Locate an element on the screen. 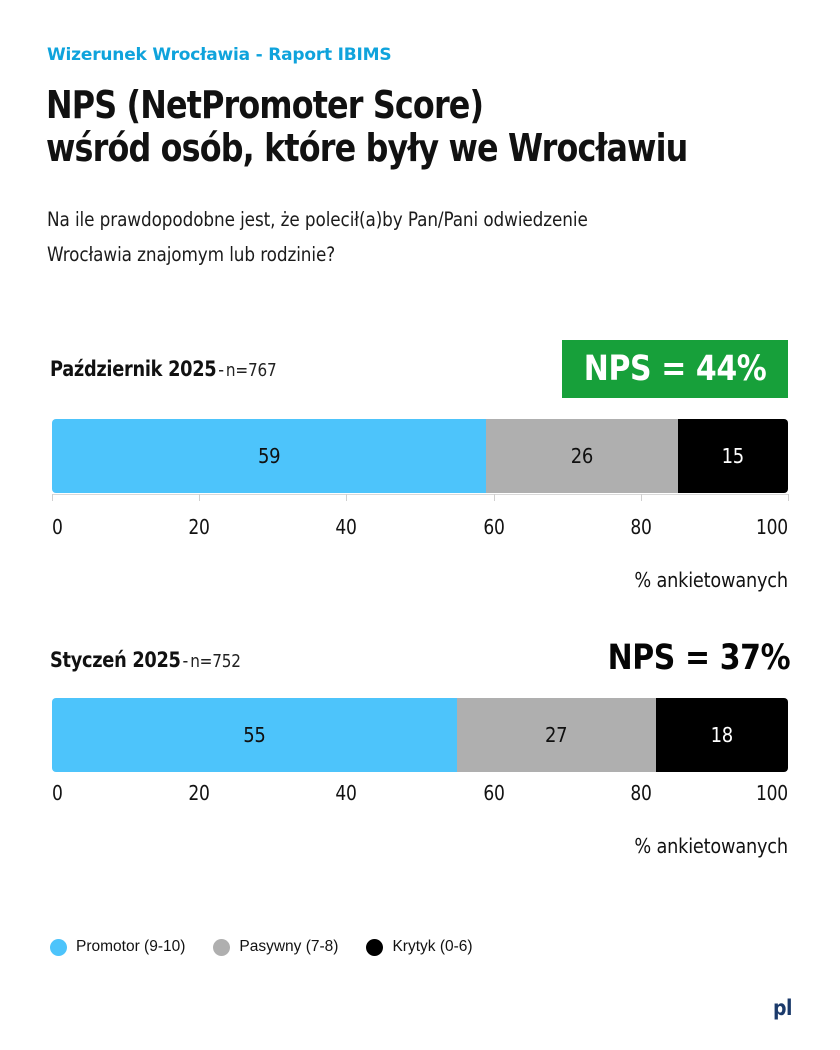 The width and height of the screenshot is (840, 1050). series-sample-size: n=752 is located at coordinates (215, 661).